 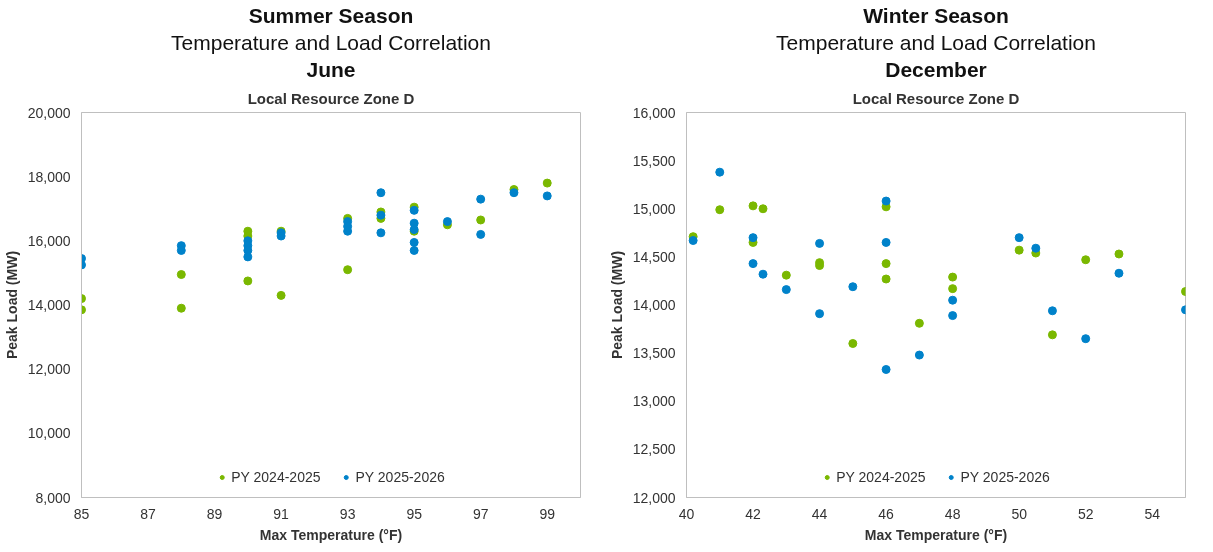 I want to click on y-tick-label: 12,500, so click(x=654, y=449).